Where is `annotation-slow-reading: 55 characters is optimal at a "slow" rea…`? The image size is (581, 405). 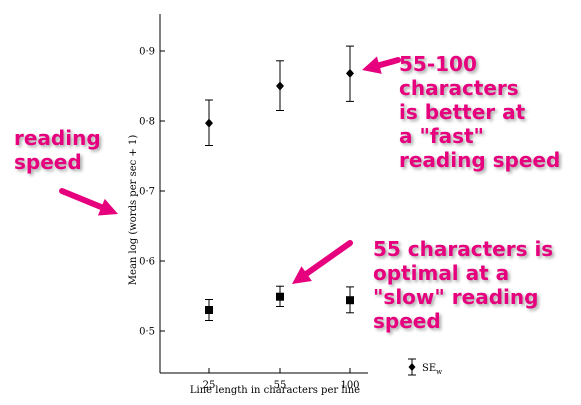 annotation-slow-reading: 55 characters is optimal at a "slow" rea… is located at coordinates (463, 285).